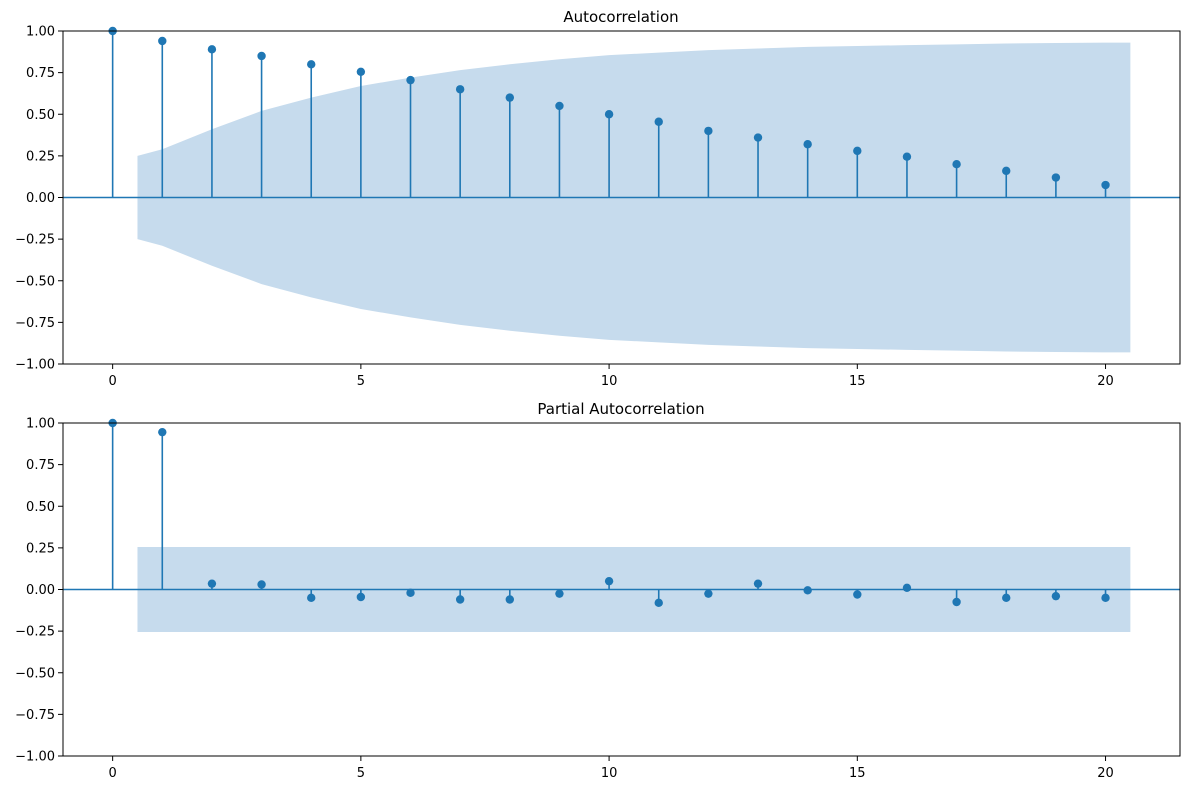  Describe the element at coordinates (857, 773) in the screenshot. I see `pacf-x-tick-label: 15` at that location.